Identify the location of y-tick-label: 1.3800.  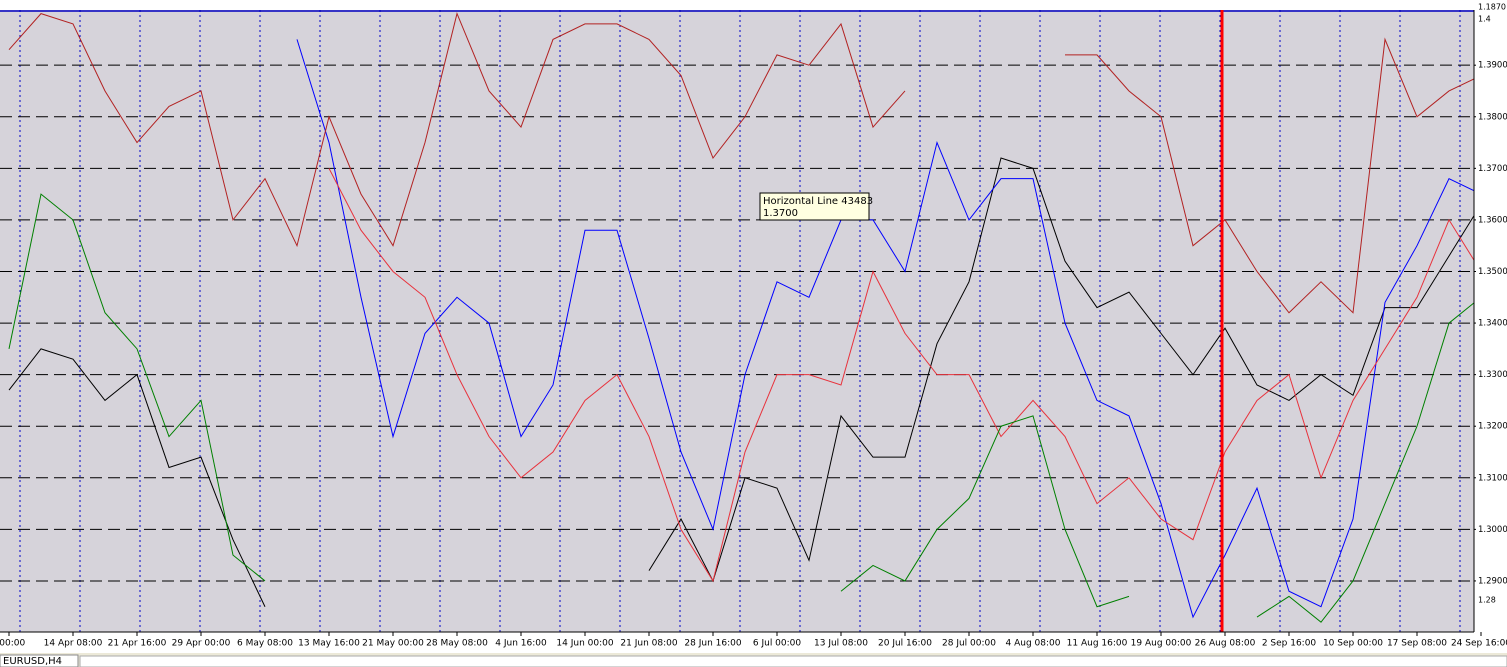
(1492, 117).